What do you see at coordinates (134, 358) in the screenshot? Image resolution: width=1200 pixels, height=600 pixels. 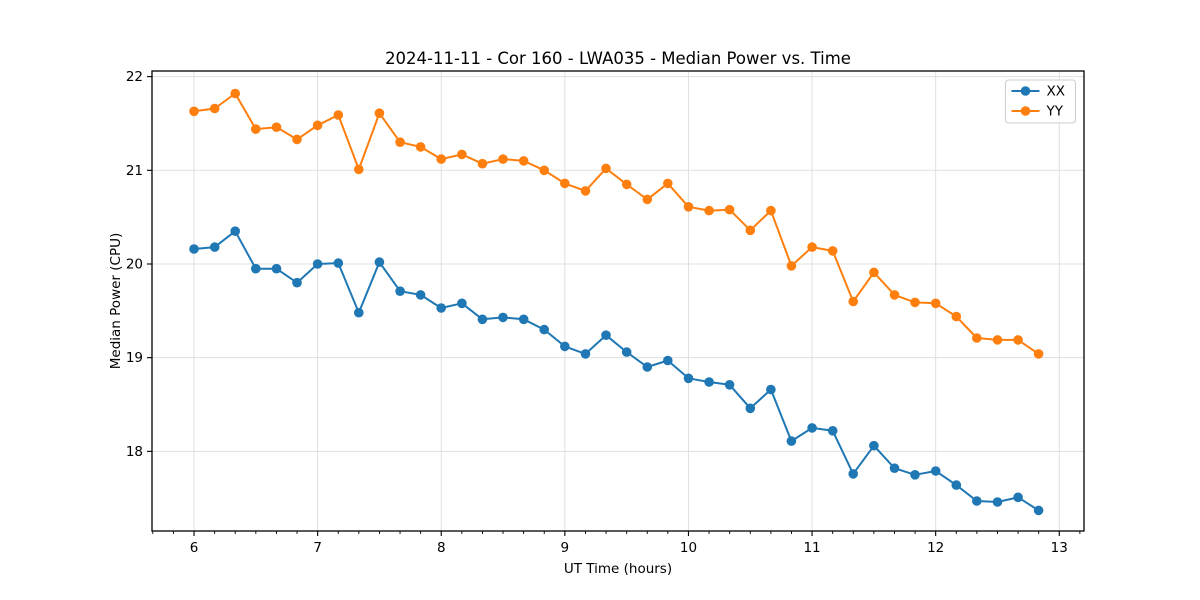 I see `y-tick-label: 19` at bounding box center [134, 358].